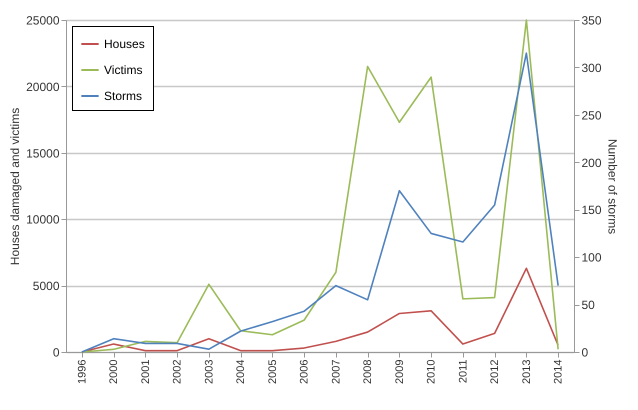 Image resolution: width=638 pixels, height=410 pixels. Describe the element at coordinates (15, 187) in the screenshot. I see `y-axis-title: Houses damaged and victims` at that location.